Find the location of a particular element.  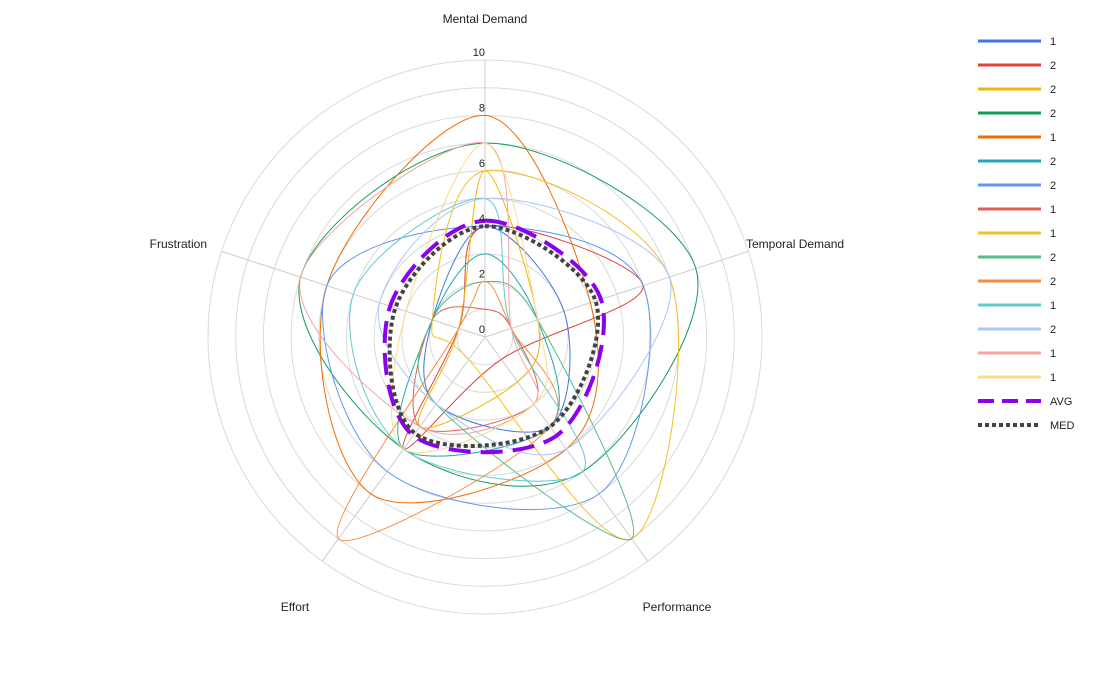

series-line-avg is located at coordinates (494, 336).